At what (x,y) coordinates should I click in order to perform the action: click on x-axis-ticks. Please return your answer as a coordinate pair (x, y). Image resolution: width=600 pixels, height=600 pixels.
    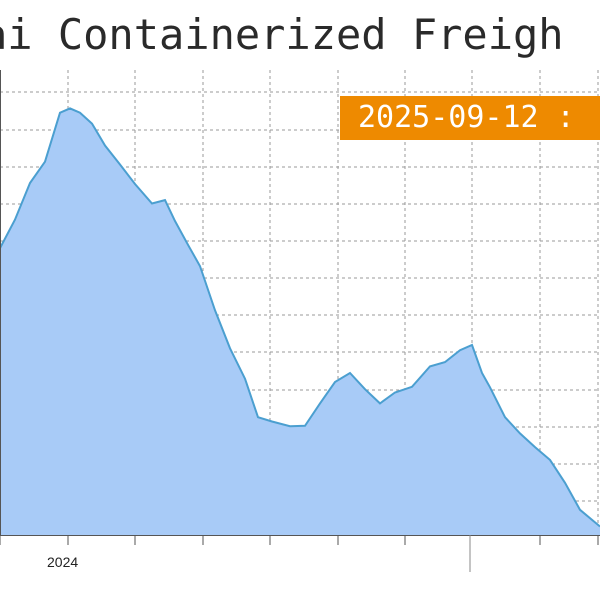
    Looking at the image, I should click on (299, 540).